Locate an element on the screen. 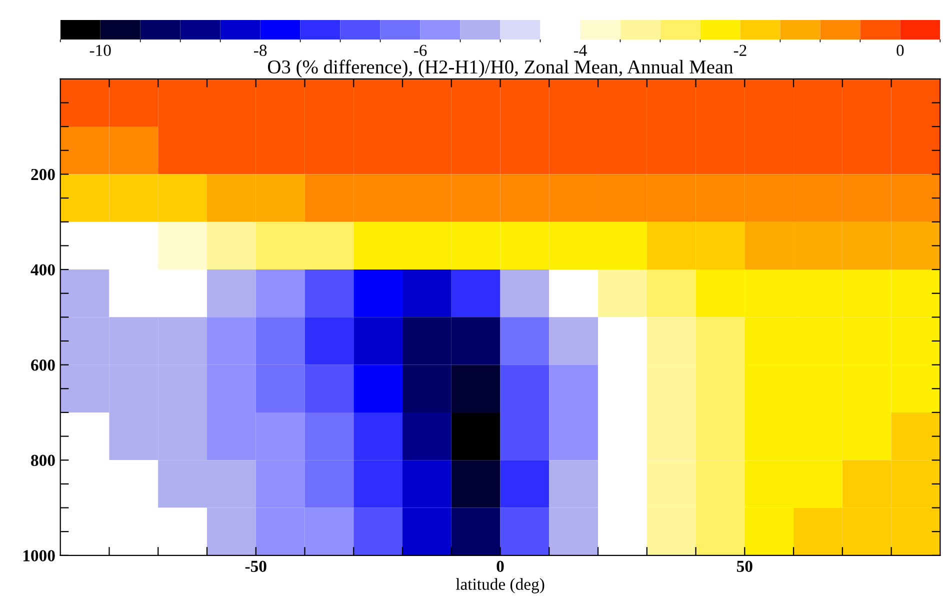  y-tick-label: 400 is located at coordinates (42, 270).